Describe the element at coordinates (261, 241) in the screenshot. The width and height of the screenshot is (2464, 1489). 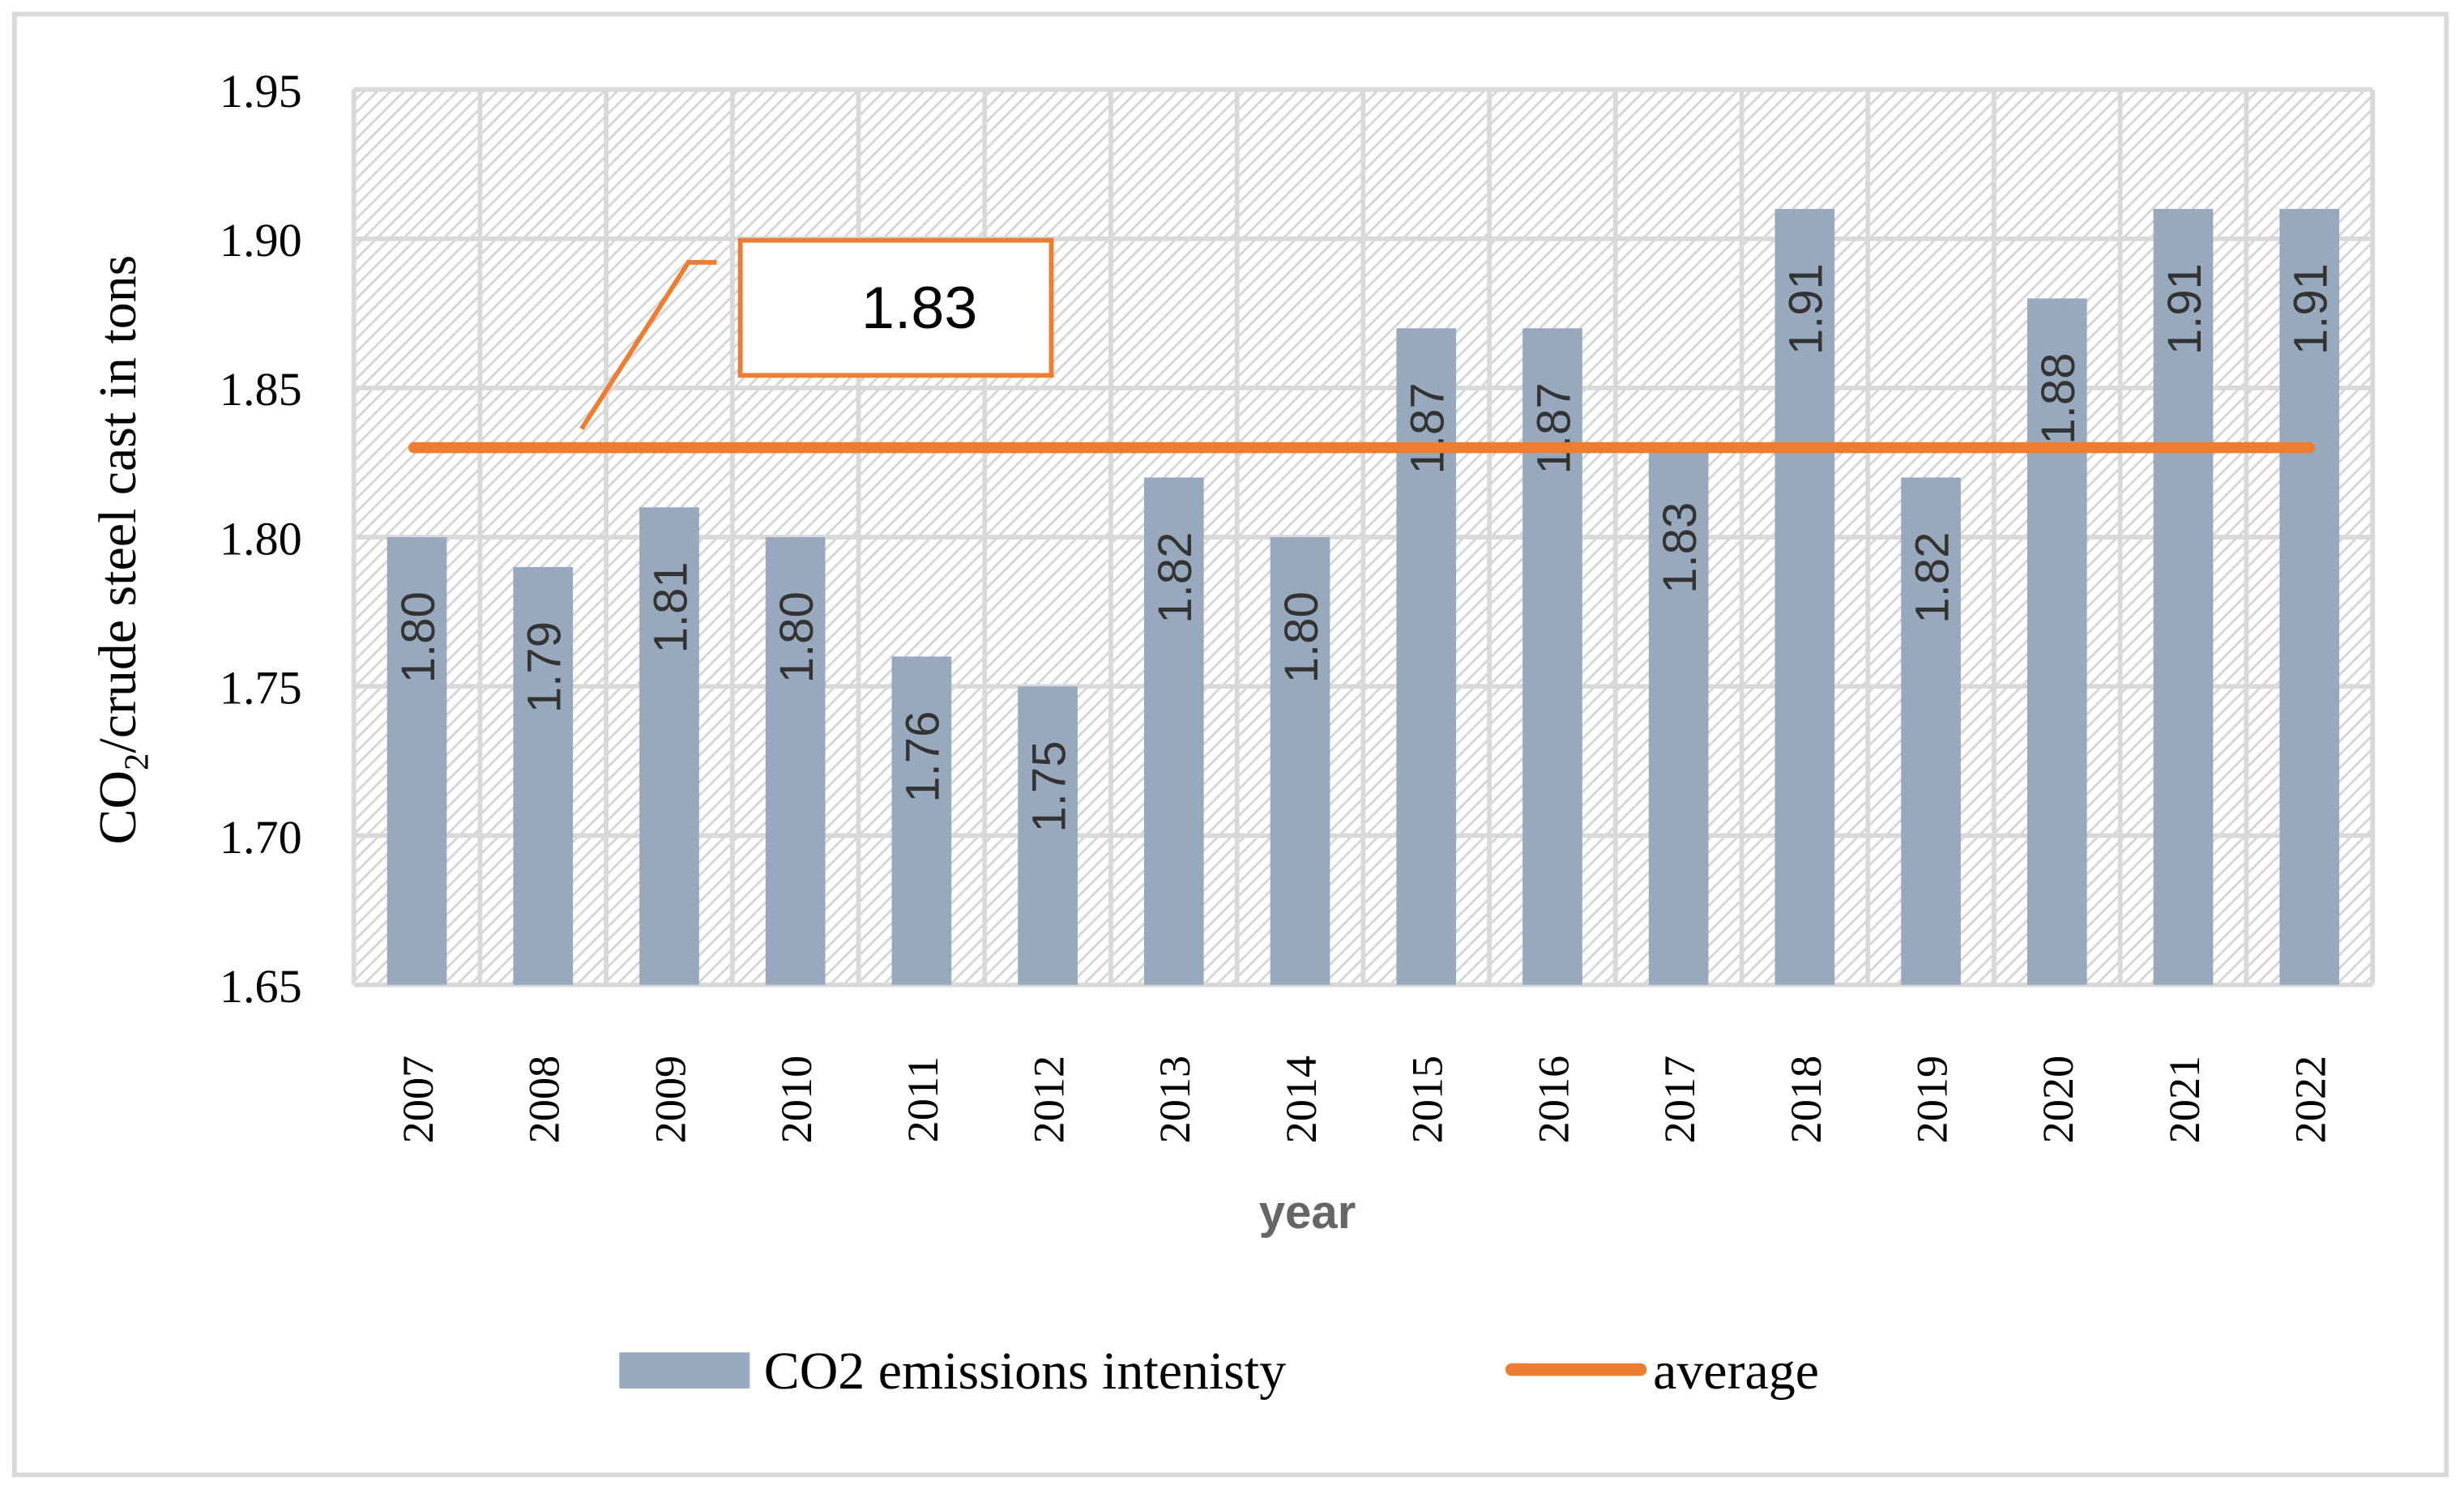
I see `y-tick-label: 1.90` at that location.